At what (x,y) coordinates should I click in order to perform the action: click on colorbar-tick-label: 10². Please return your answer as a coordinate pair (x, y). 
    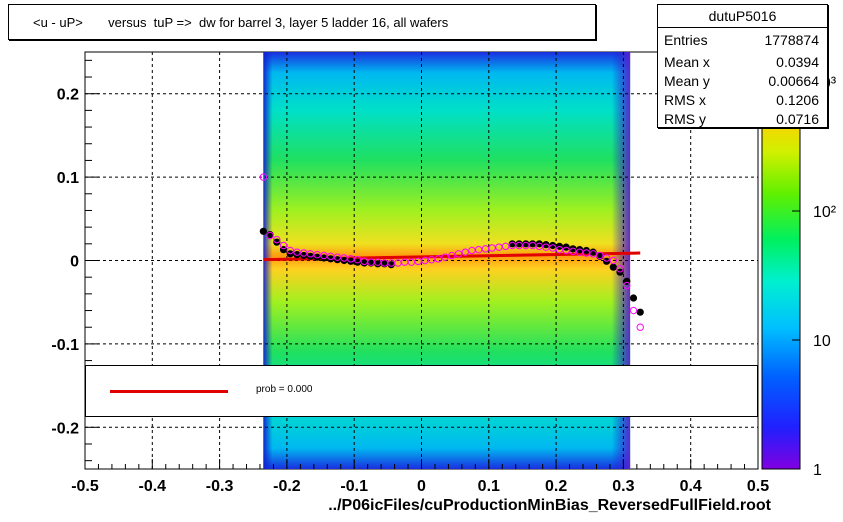
    Looking at the image, I should click on (825, 212).